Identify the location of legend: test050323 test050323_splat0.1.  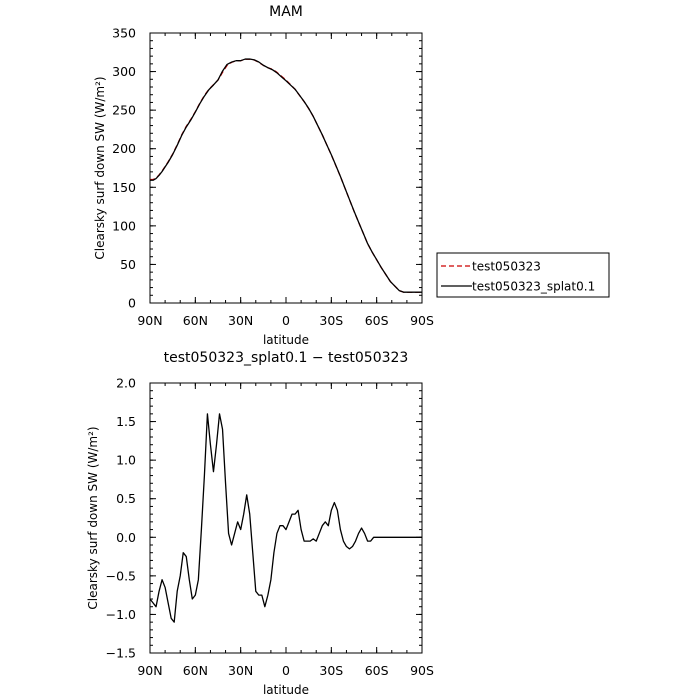
(523, 275).